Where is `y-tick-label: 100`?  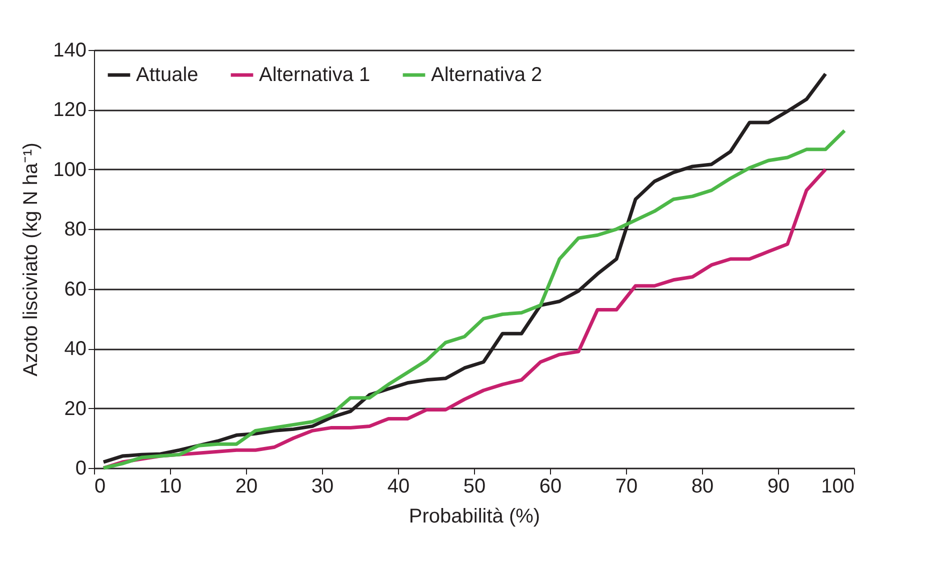 y-tick-label: 100 is located at coordinates (69, 169).